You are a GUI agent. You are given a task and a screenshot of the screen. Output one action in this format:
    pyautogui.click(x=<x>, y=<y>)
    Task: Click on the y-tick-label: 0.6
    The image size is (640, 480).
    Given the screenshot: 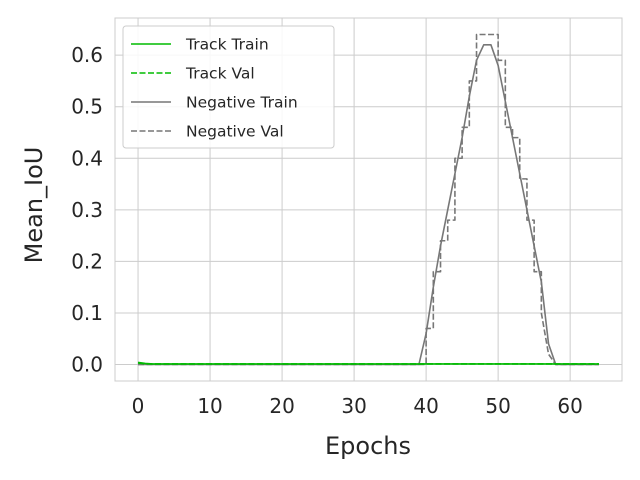 What is the action you would take?
    pyautogui.click(x=87, y=55)
    